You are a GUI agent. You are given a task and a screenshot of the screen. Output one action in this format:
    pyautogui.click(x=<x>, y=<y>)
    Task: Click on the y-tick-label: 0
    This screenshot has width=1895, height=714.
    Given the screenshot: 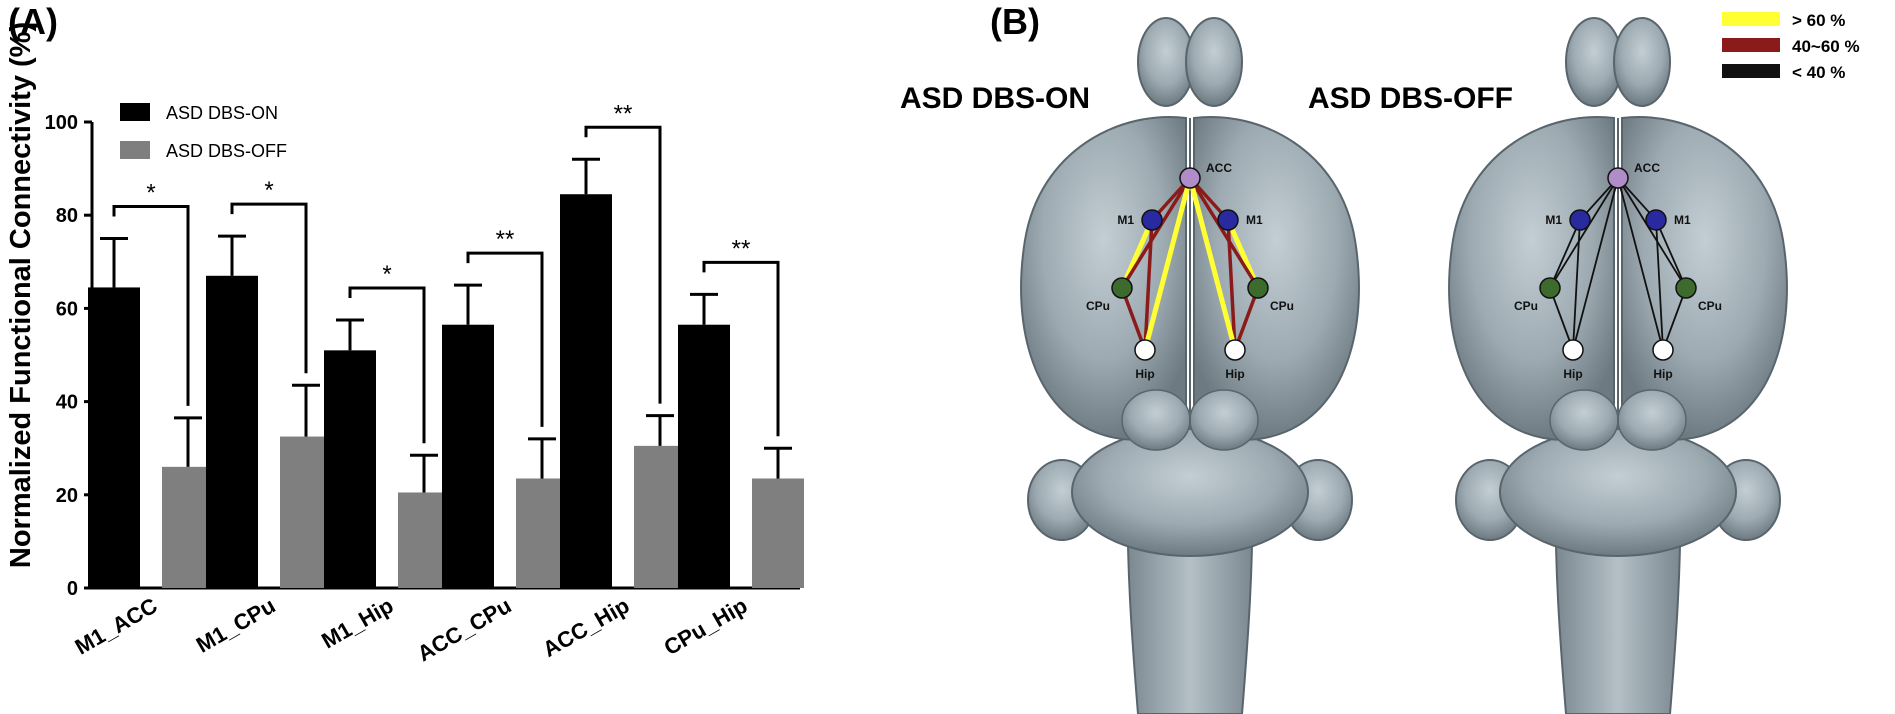 What is the action you would take?
    pyautogui.click(x=72, y=589)
    